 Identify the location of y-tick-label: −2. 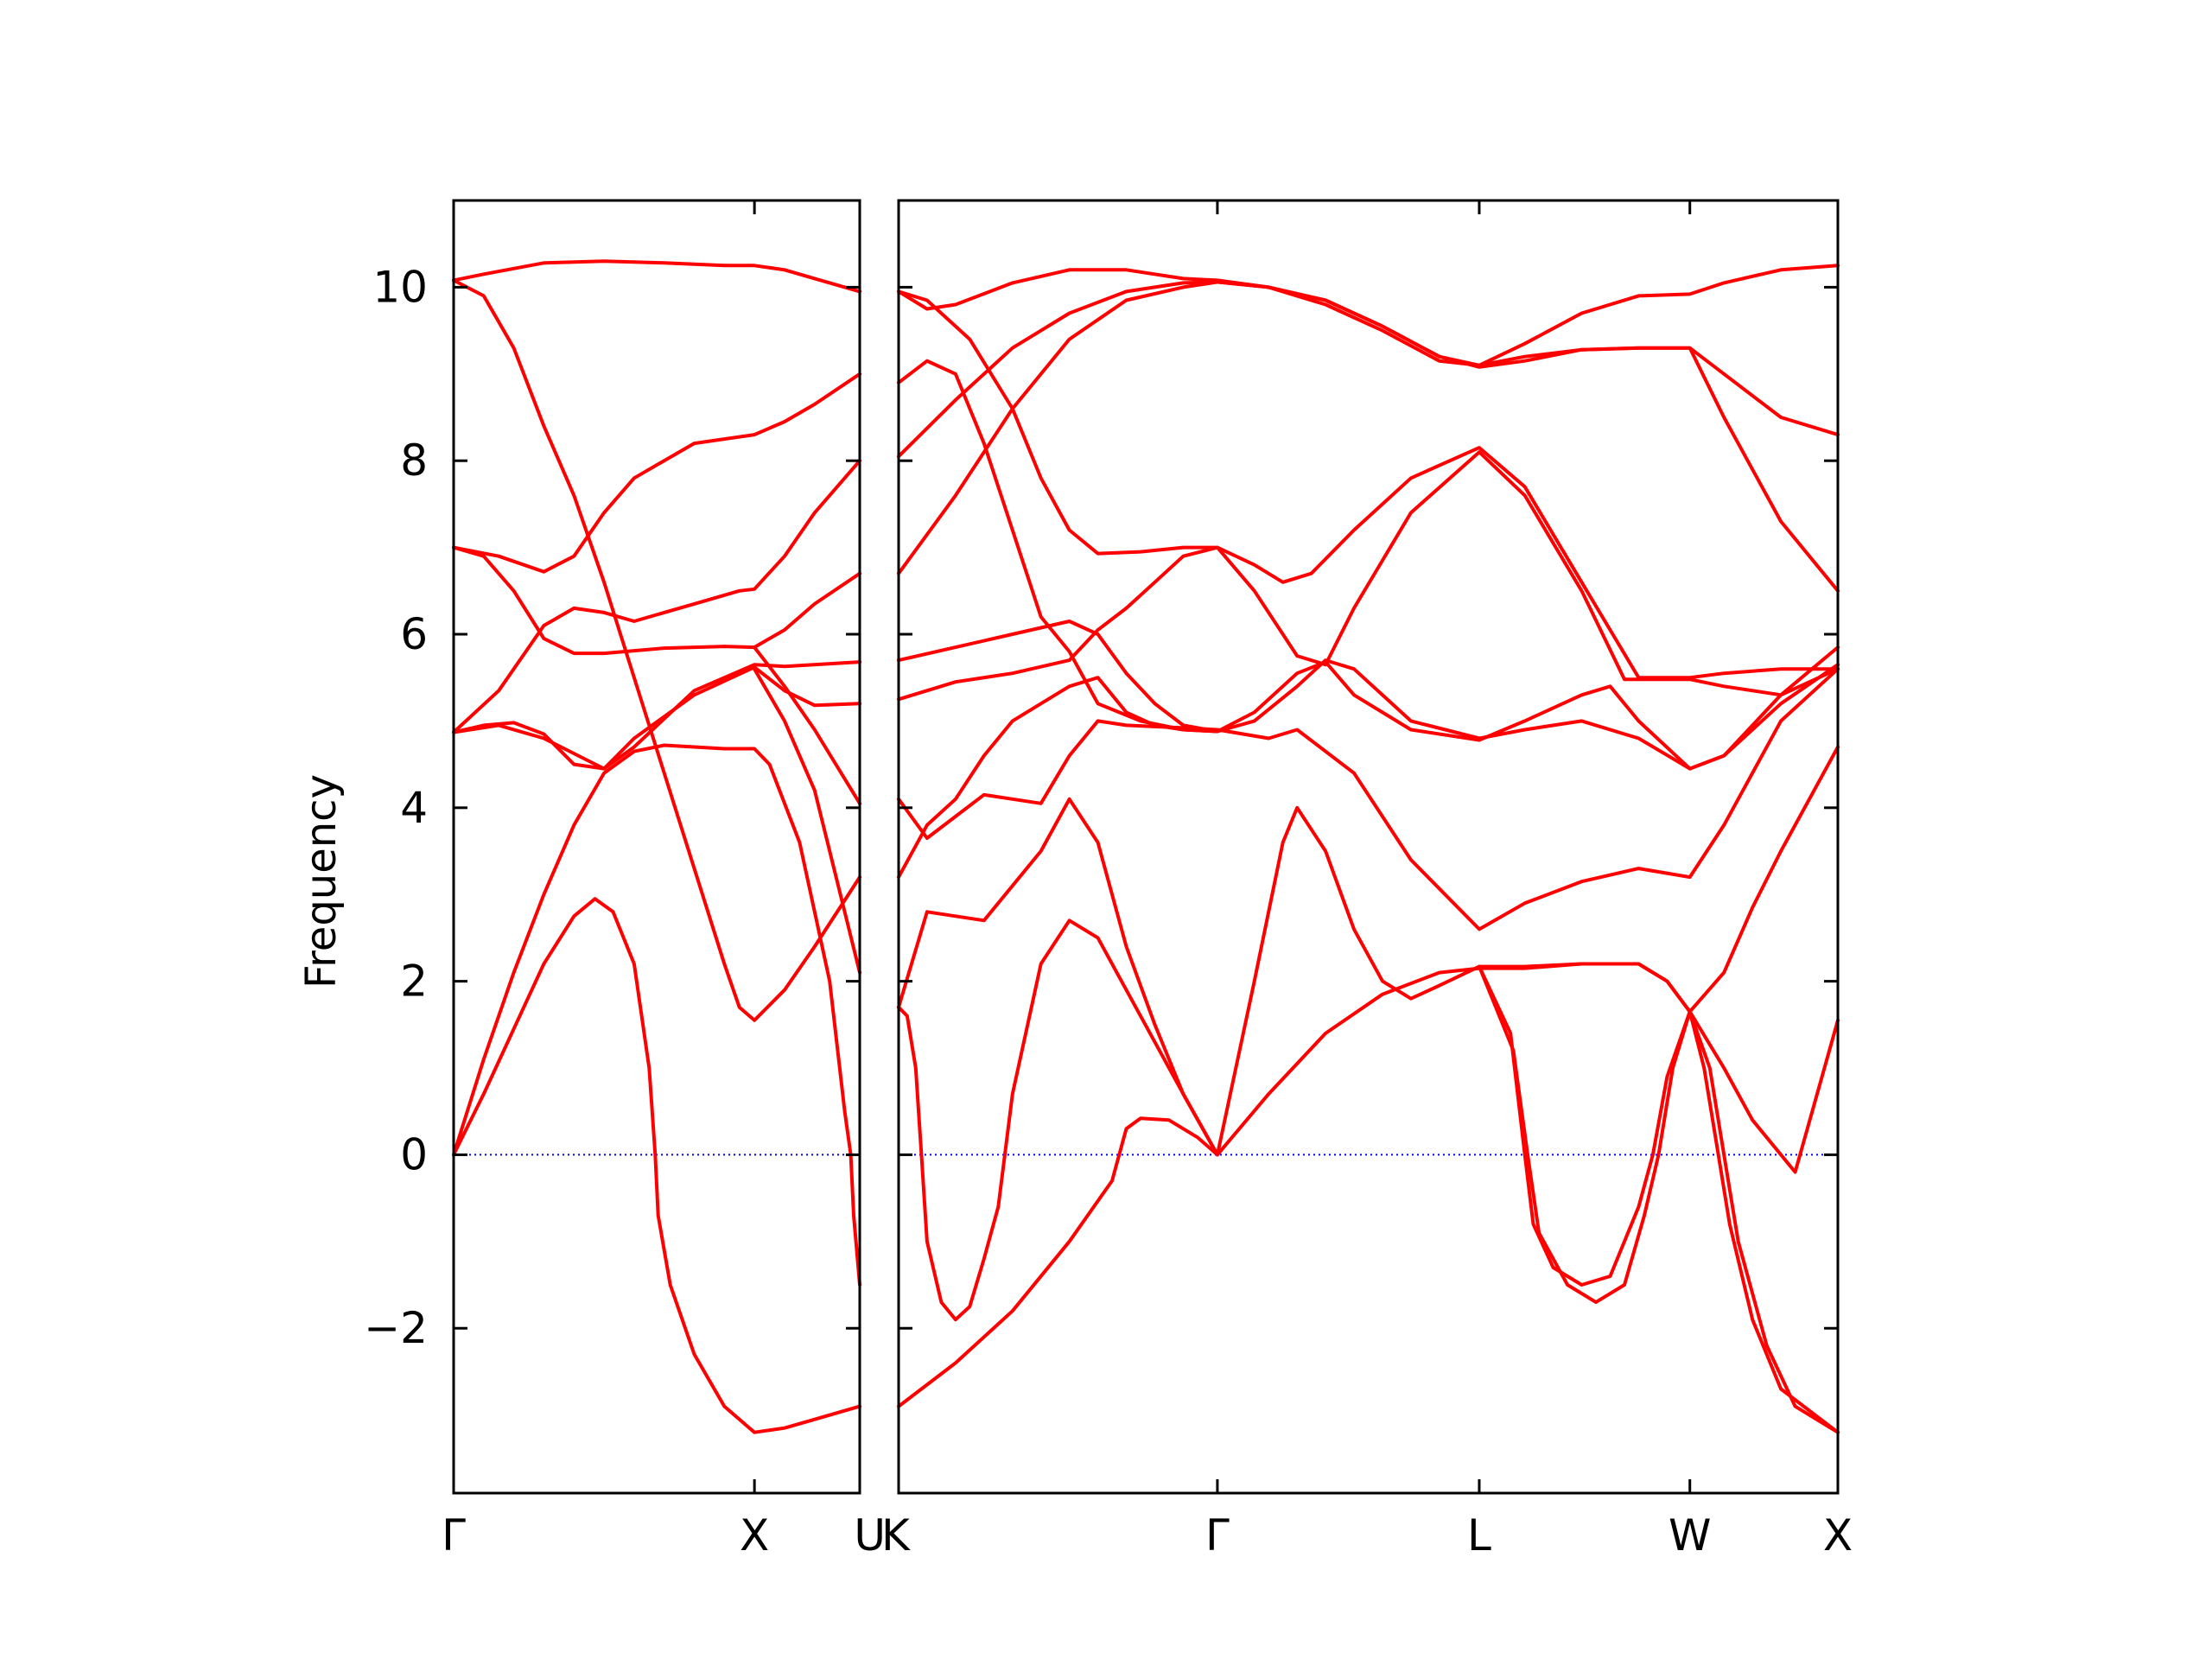
(396, 1328).